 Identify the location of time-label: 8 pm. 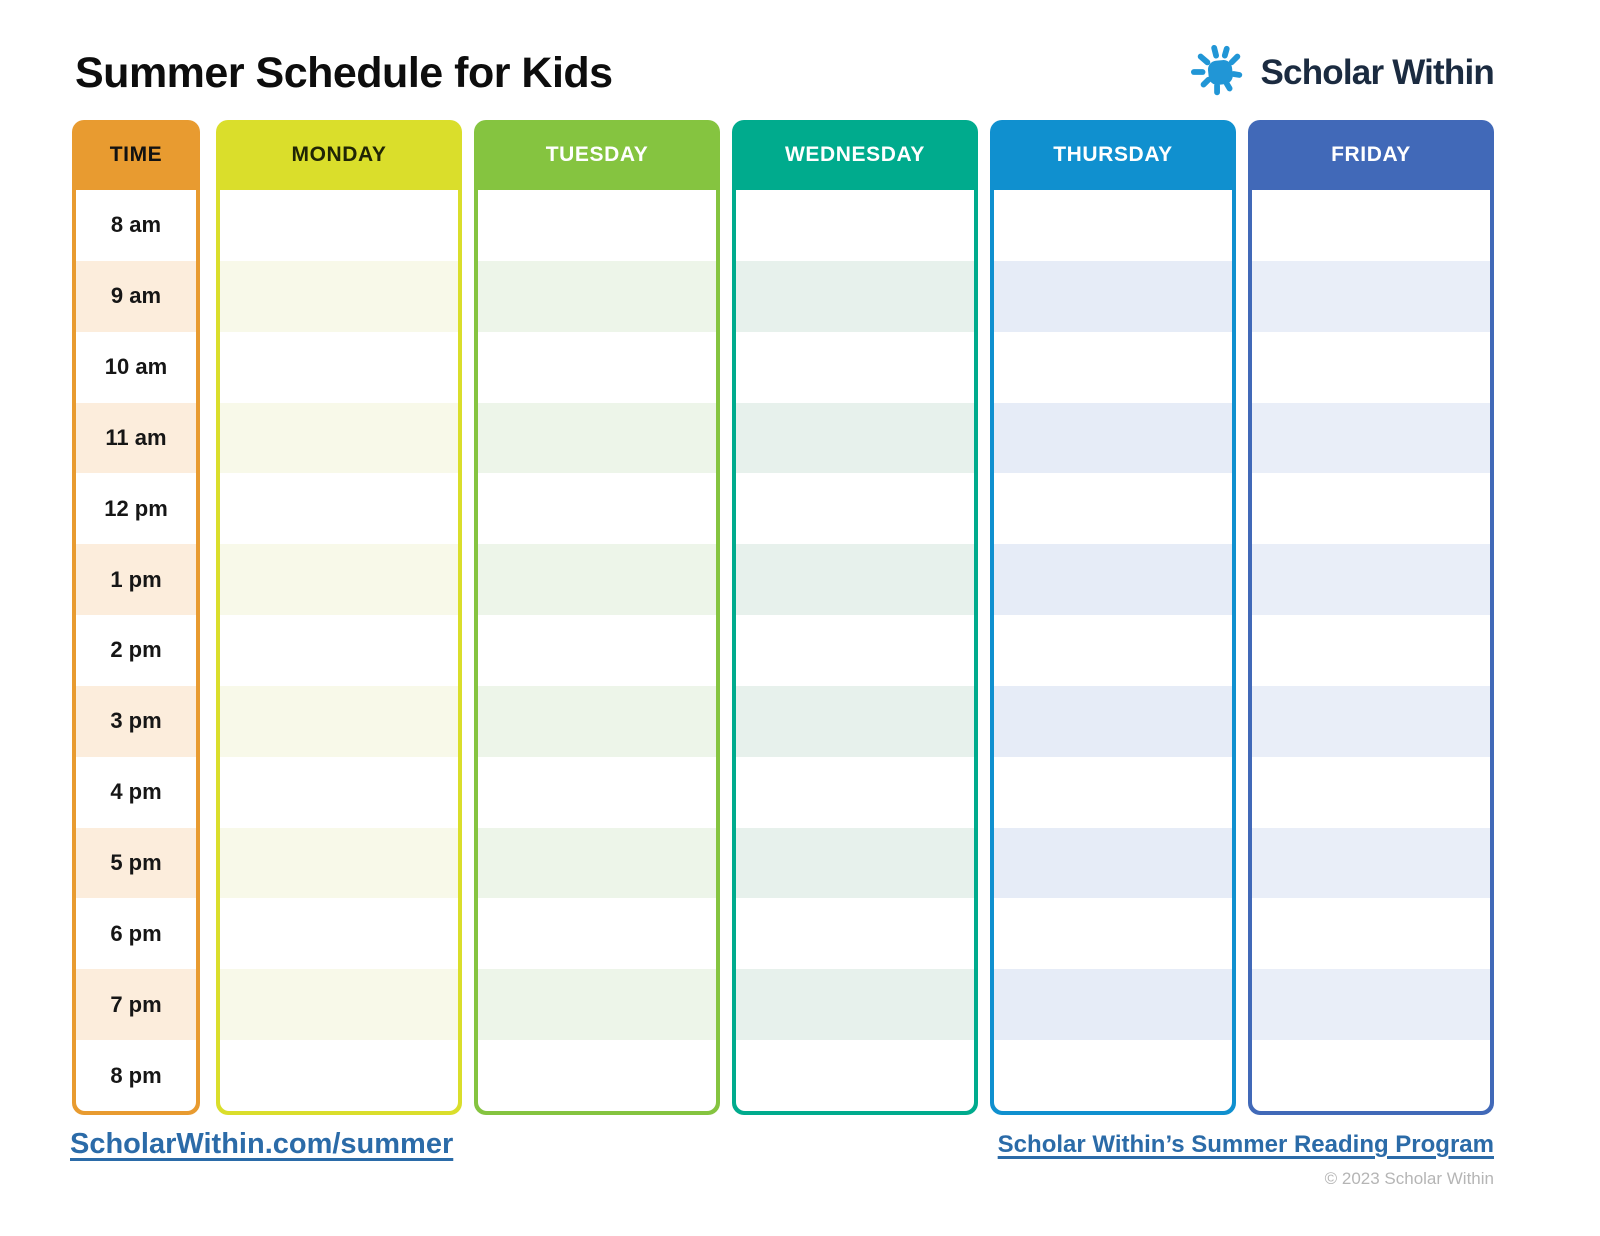
(136, 1075).